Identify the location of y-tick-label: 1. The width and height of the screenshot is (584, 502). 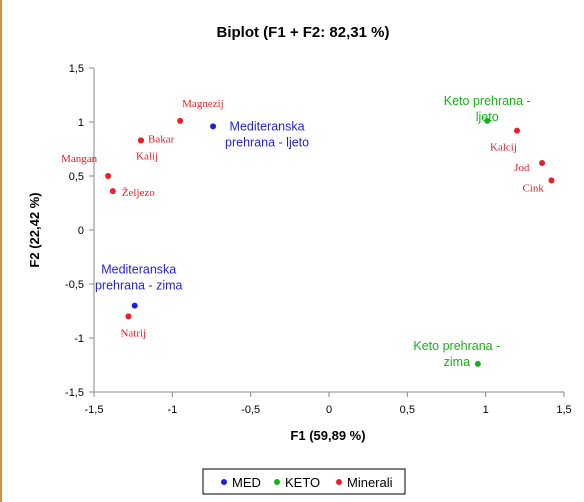
(81, 123).